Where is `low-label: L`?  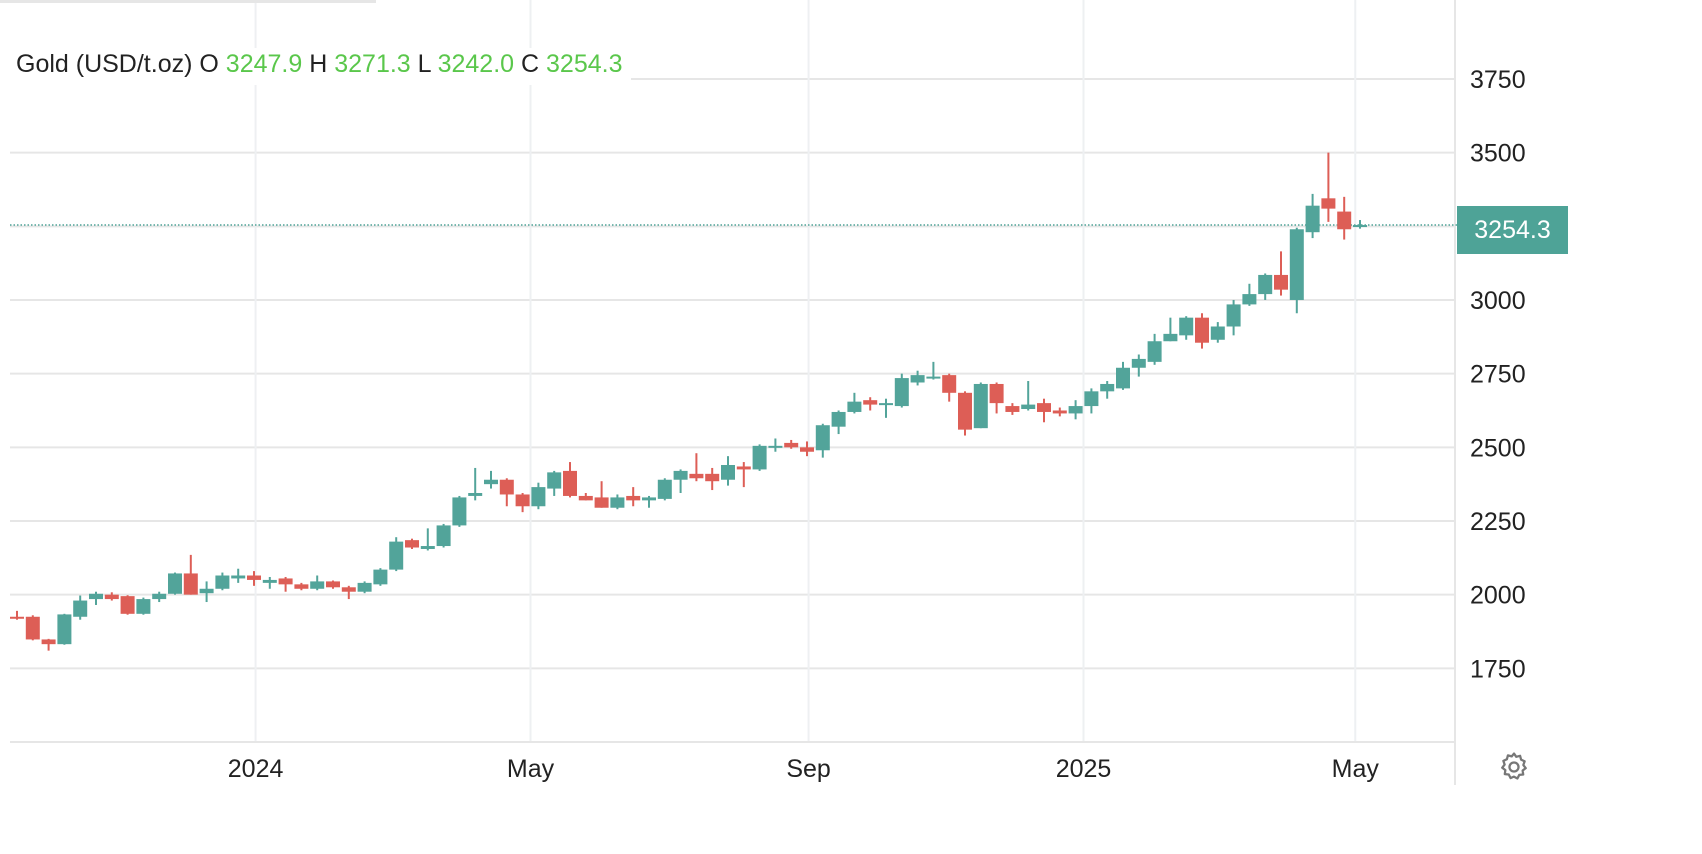 low-label: L is located at coordinates (424, 64).